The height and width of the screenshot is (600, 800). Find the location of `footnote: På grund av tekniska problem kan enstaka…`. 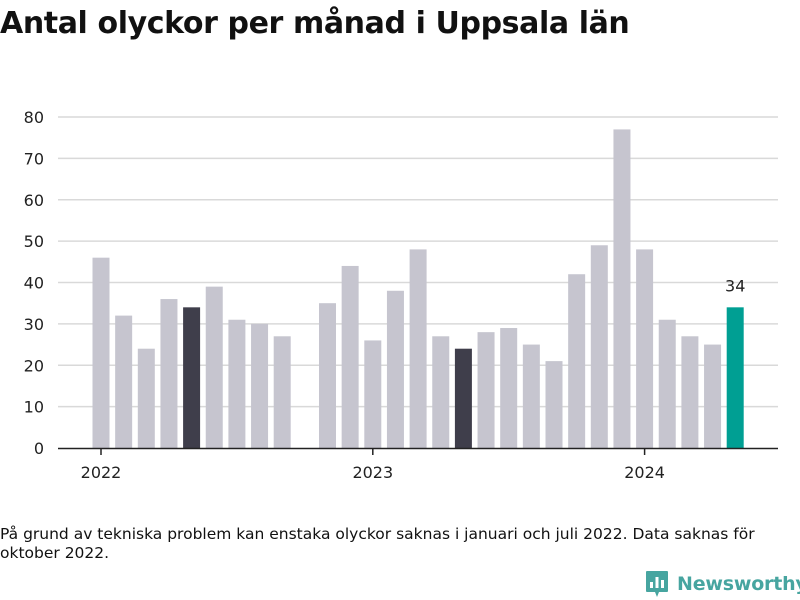

footnote: På grund av tekniska problem kan enstaka… is located at coordinates (395, 544).